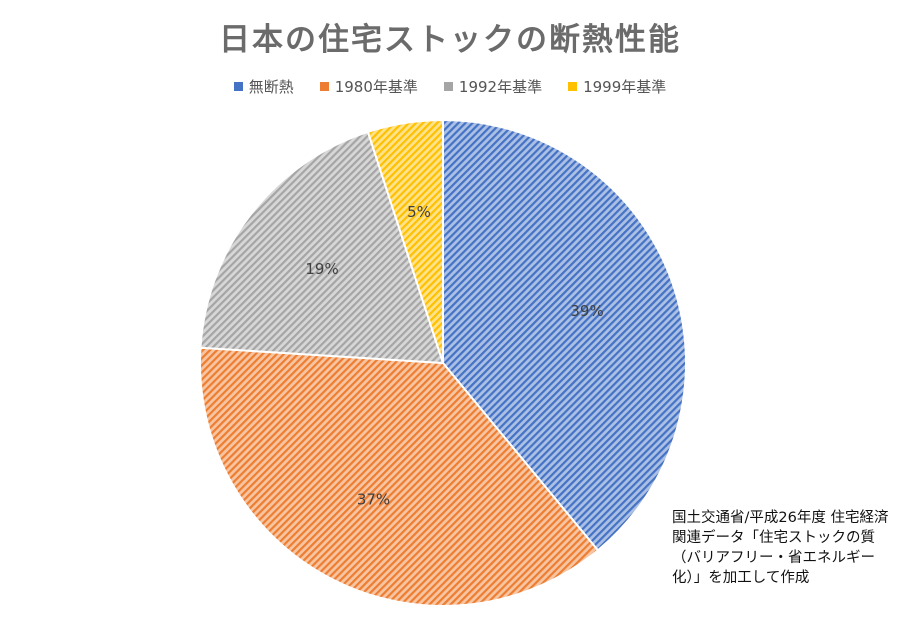 This screenshot has width=900, height=630. Describe the element at coordinates (271, 87) in the screenshot. I see `legend-label-mudanetsu: 無断熱` at that location.